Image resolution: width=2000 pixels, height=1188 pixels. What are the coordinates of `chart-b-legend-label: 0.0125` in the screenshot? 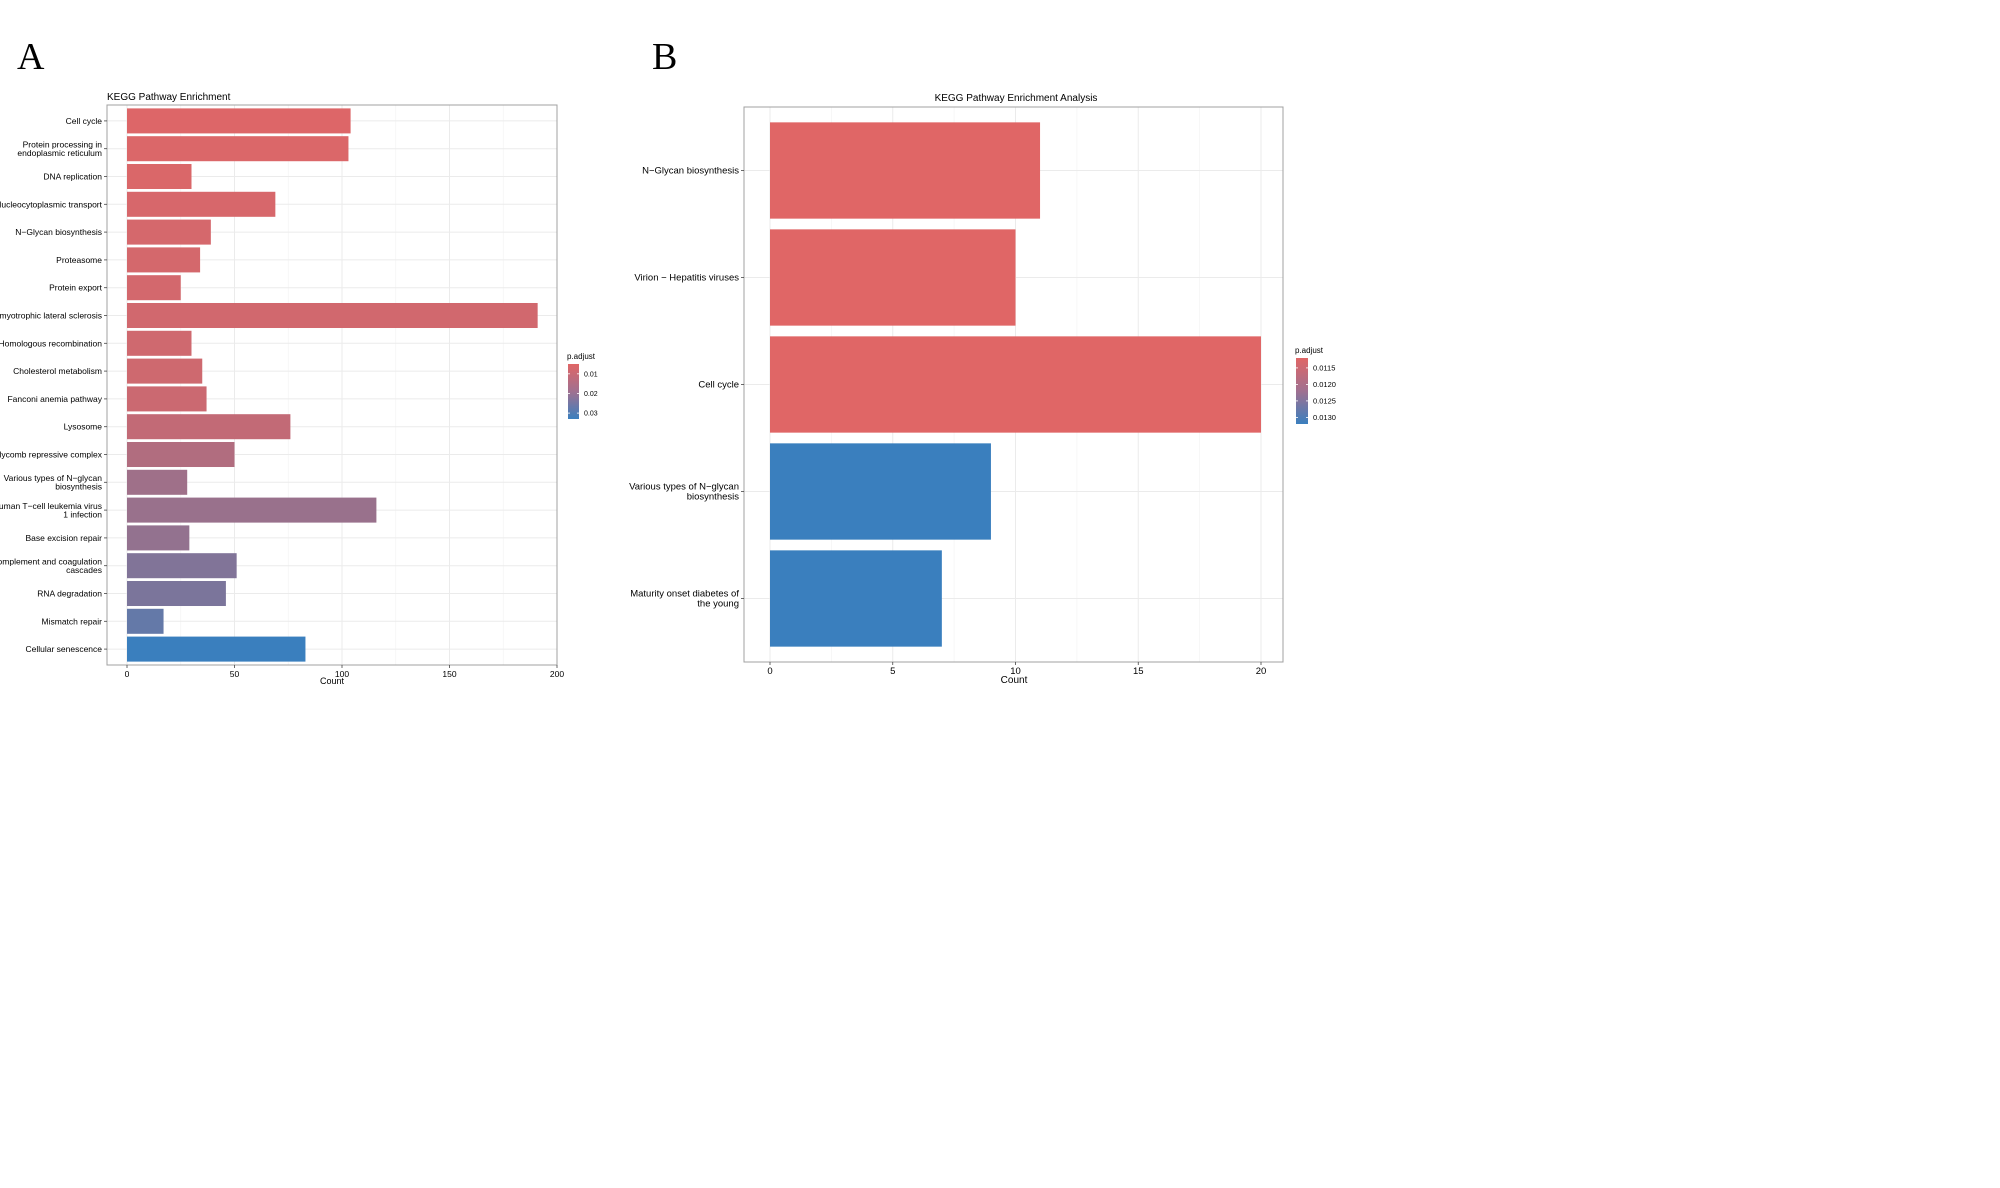 It's located at (1324, 400).